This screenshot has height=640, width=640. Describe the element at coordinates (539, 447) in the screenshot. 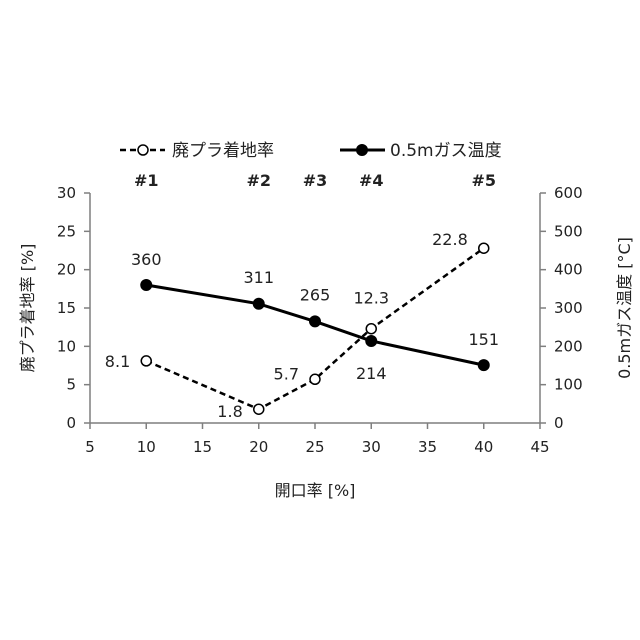

I see `x-tick-label: 45` at that location.